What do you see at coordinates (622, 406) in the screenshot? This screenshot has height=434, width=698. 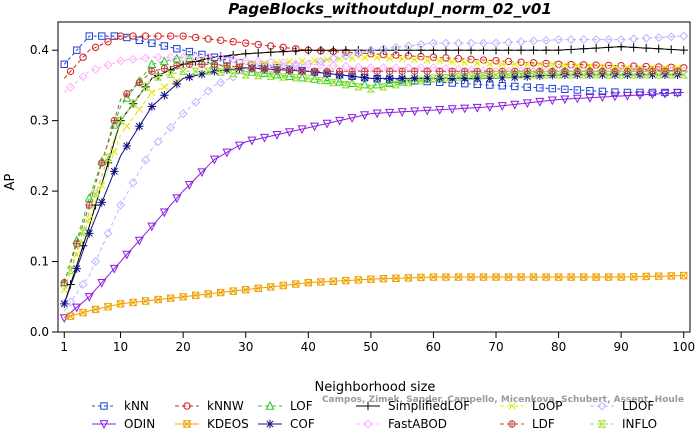 I see `legend-item-ldof: LDOF` at bounding box center [622, 406].